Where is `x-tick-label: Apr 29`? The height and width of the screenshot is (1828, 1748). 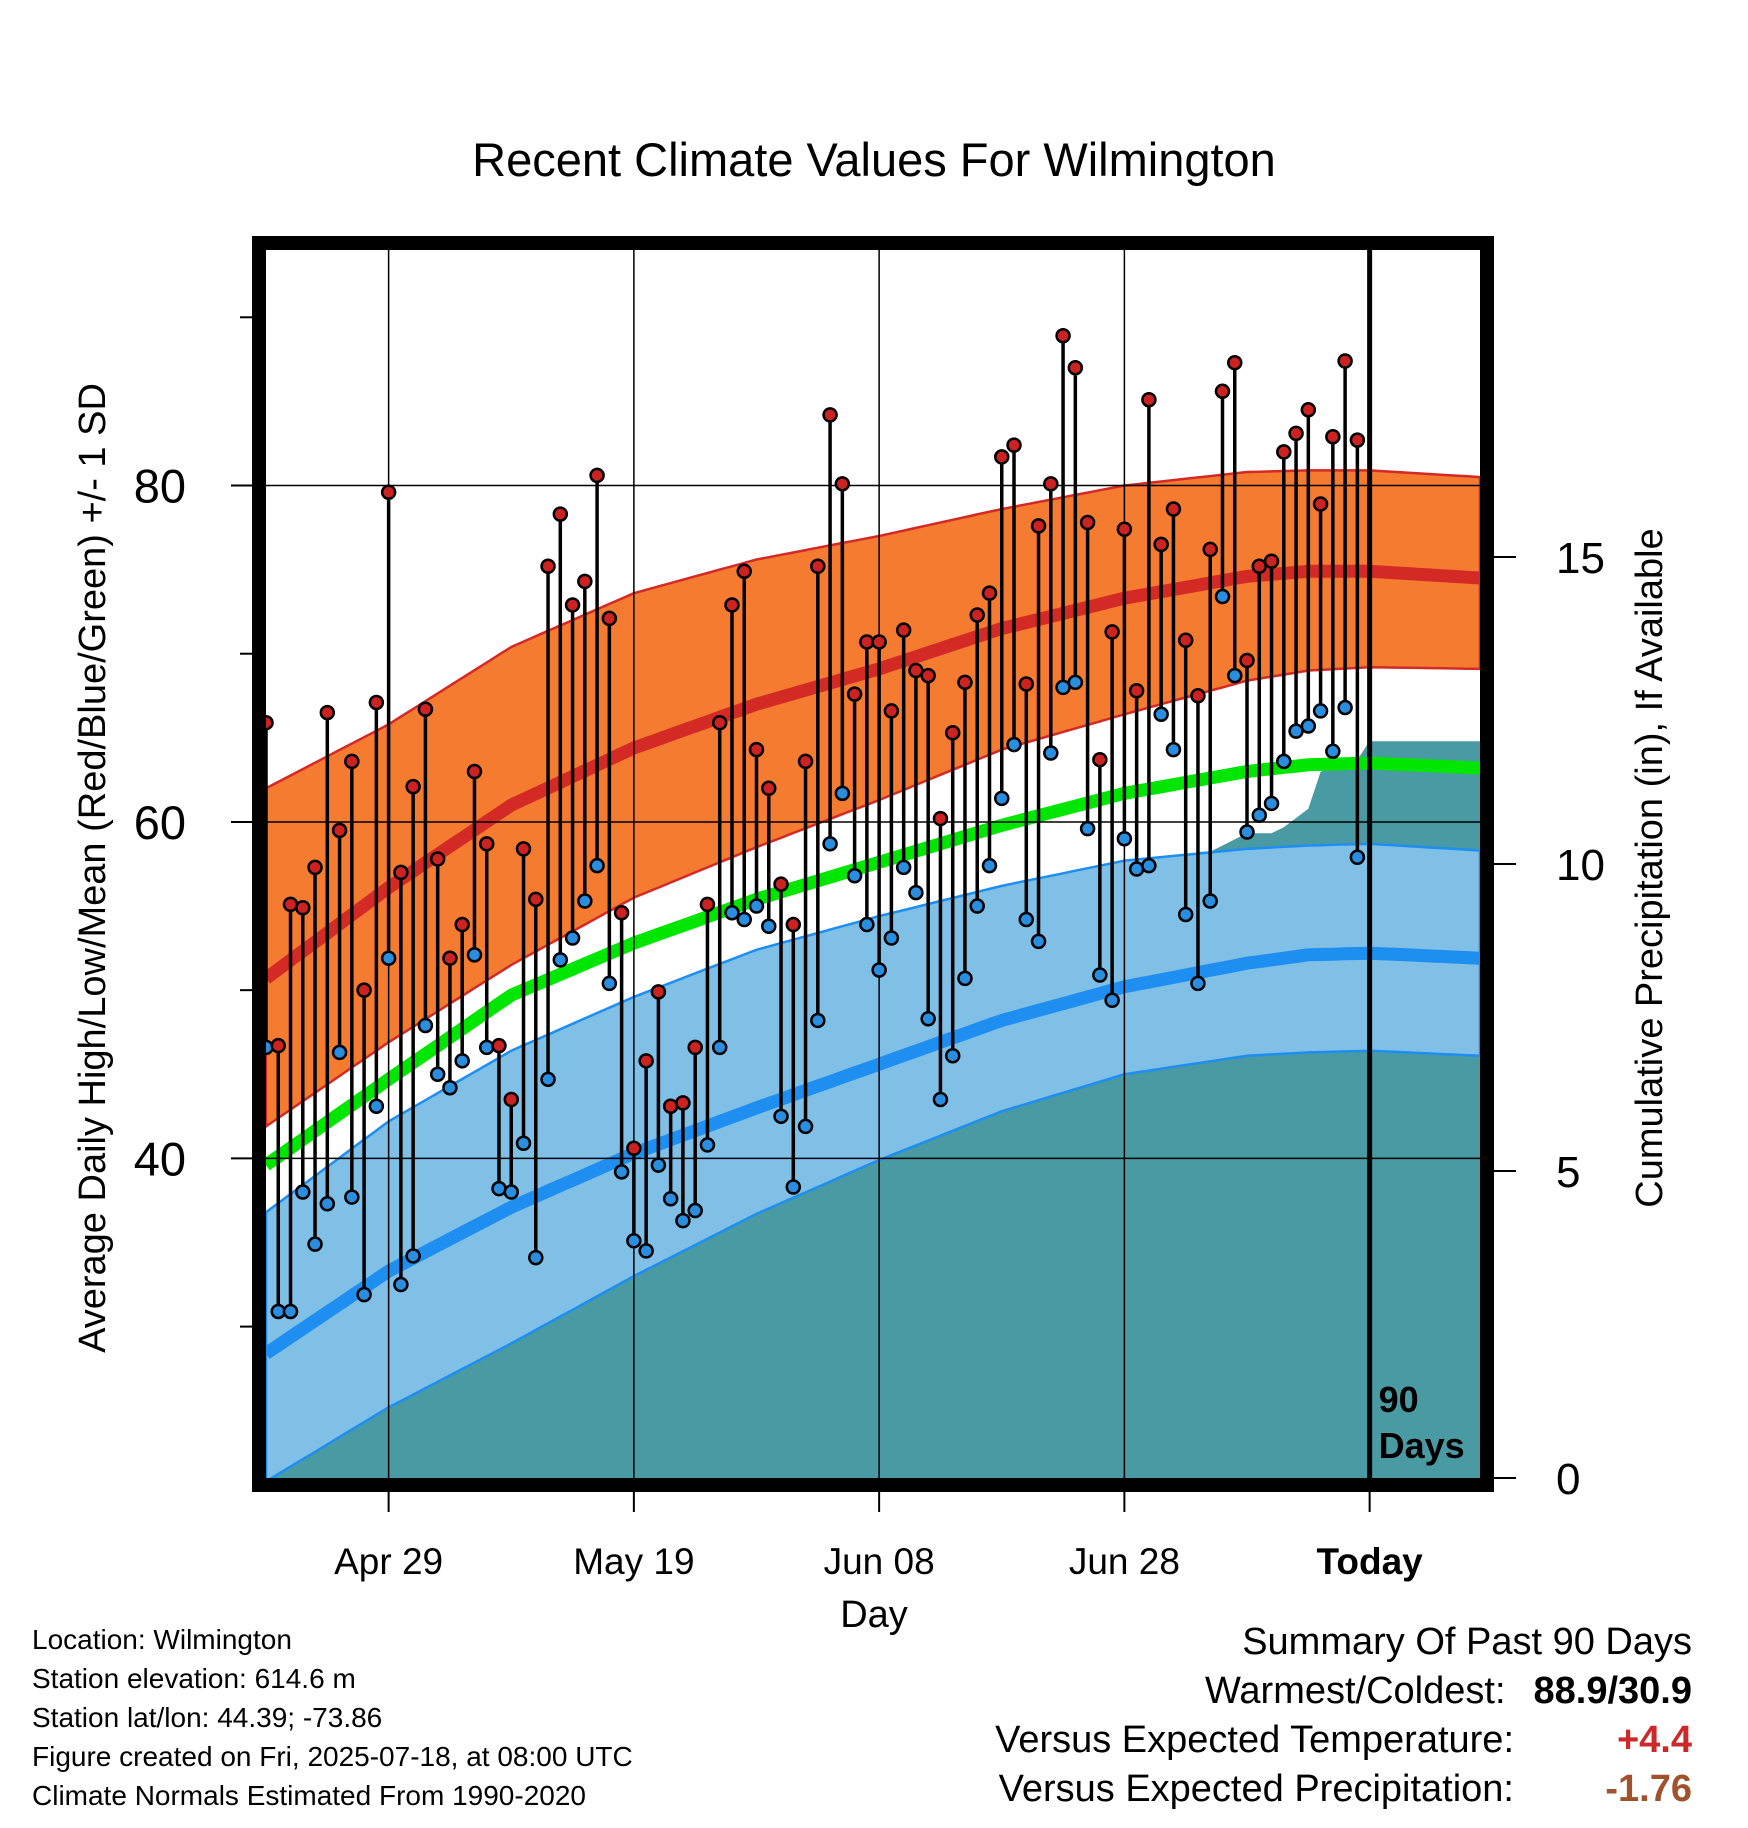
x-tick-label: Apr 29 is located at coordinates (388, 1561).